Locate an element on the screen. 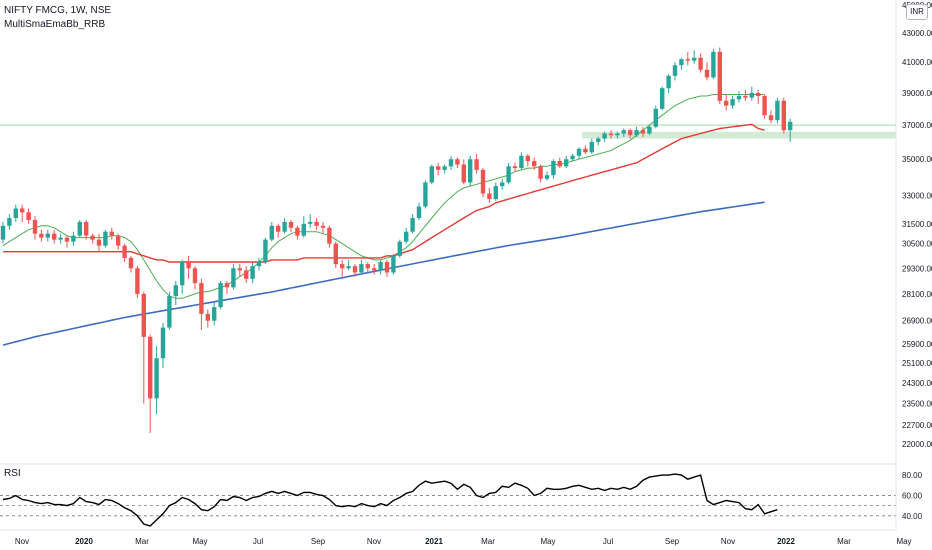  support-zone is located at coordinates (739, 135).